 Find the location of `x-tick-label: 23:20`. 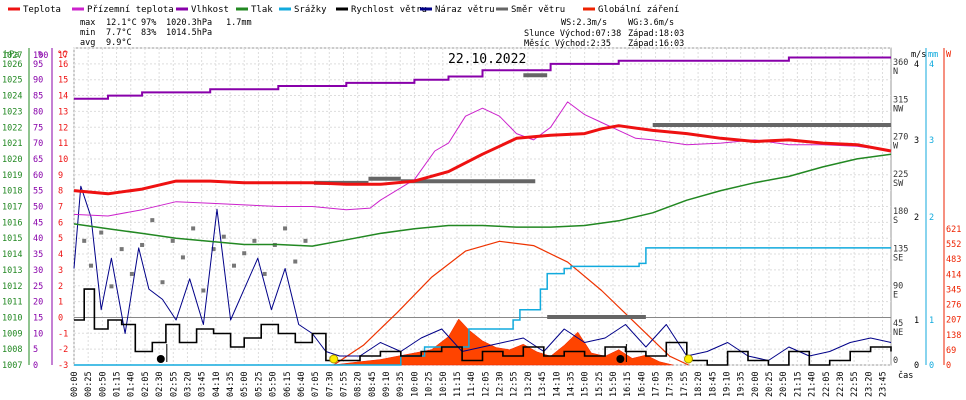

x-tick-label: 23:20 is located at coordinates (869, 384).